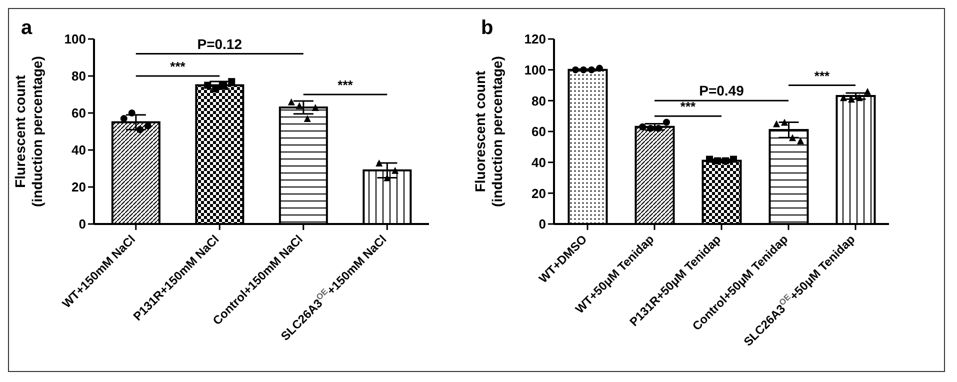 The height and width of the screenshot is (382, 957). Describe the element at coordinates (535, 39) in the screenshot. I see `y-tick-label: 120` at that location.